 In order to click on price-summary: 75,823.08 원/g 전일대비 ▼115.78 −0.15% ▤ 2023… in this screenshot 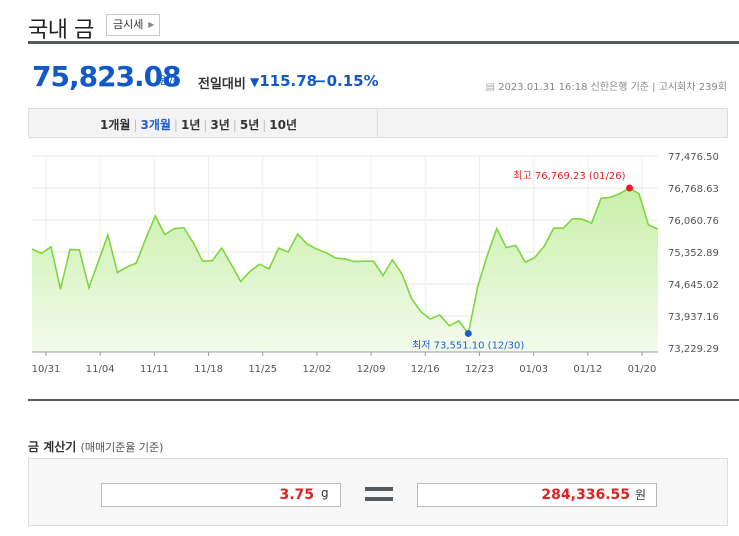, I will do `click(383, 78)`.